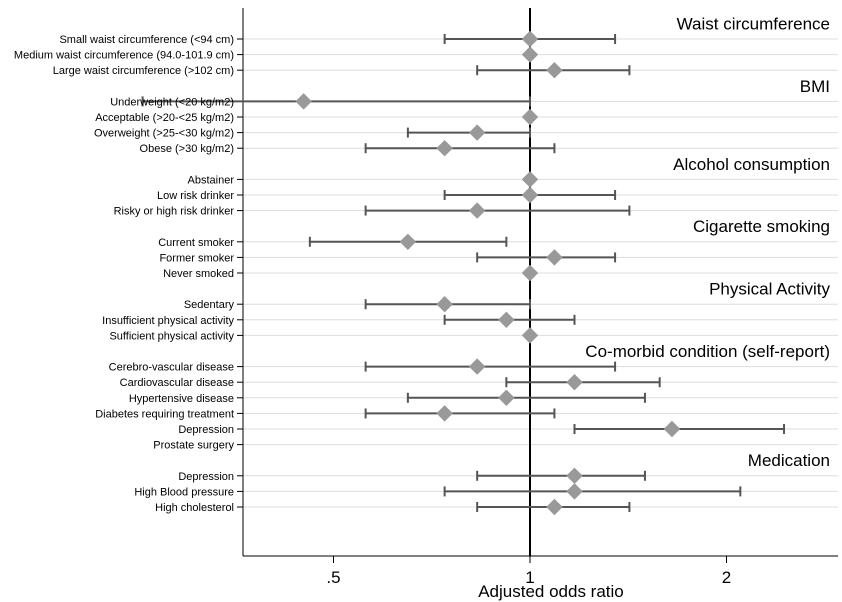 The image size is (842, 602). Describe the element at coordinates (196, 258) in the screenshot. I see `row-label: Former smoker` at that location.